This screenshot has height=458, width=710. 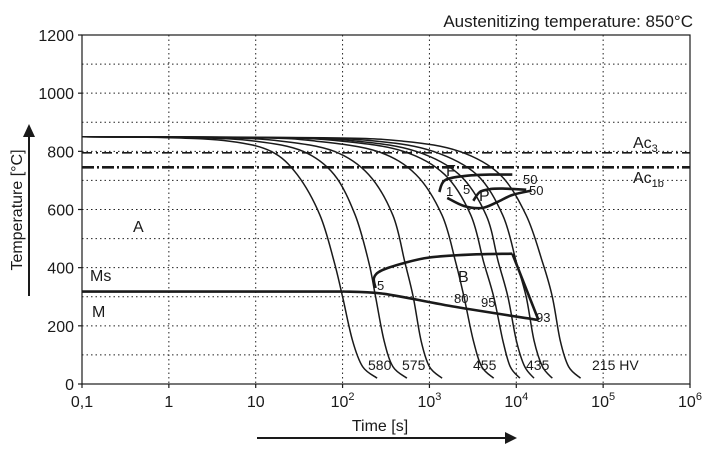 What do you see at coordinates (98, 312) in the screenshot?
I see `phase-label-martensite: M` at bounding box center [98, 312].